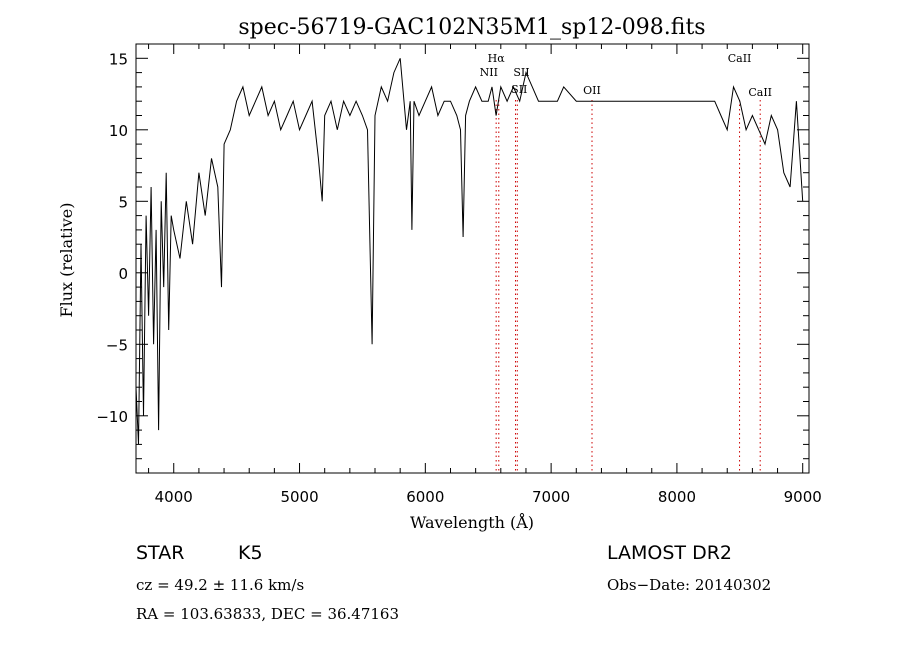 This screenshot has height=650, width=900. Describe the element at coordinates (160, 553) in the screenshot. I see `object-type: STAR` at that location.